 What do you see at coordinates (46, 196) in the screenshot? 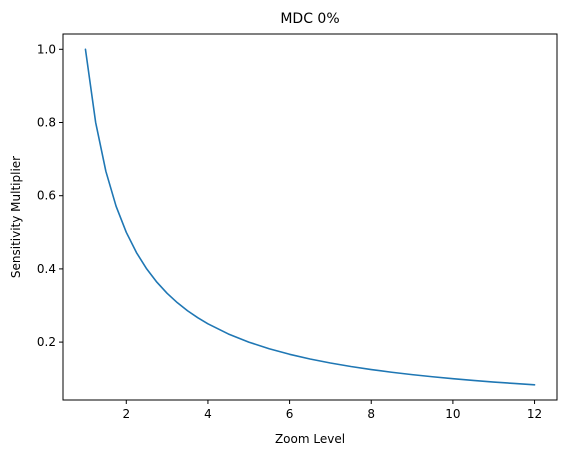
I see `y-tick-label: 0.6` at bounding box center [46, 196].